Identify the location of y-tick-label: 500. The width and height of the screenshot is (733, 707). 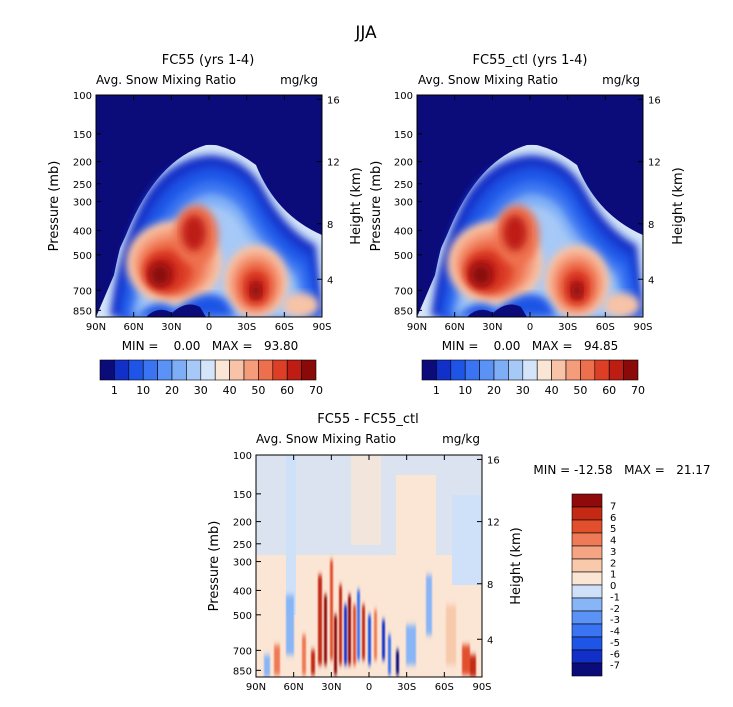
(242, 616).